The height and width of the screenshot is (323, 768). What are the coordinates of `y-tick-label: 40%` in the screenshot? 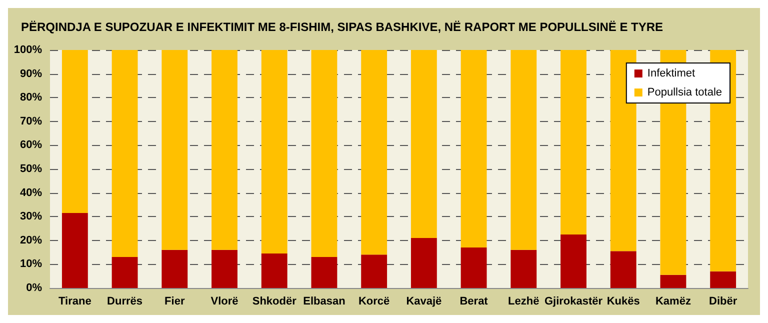 It's located at (31, 192).